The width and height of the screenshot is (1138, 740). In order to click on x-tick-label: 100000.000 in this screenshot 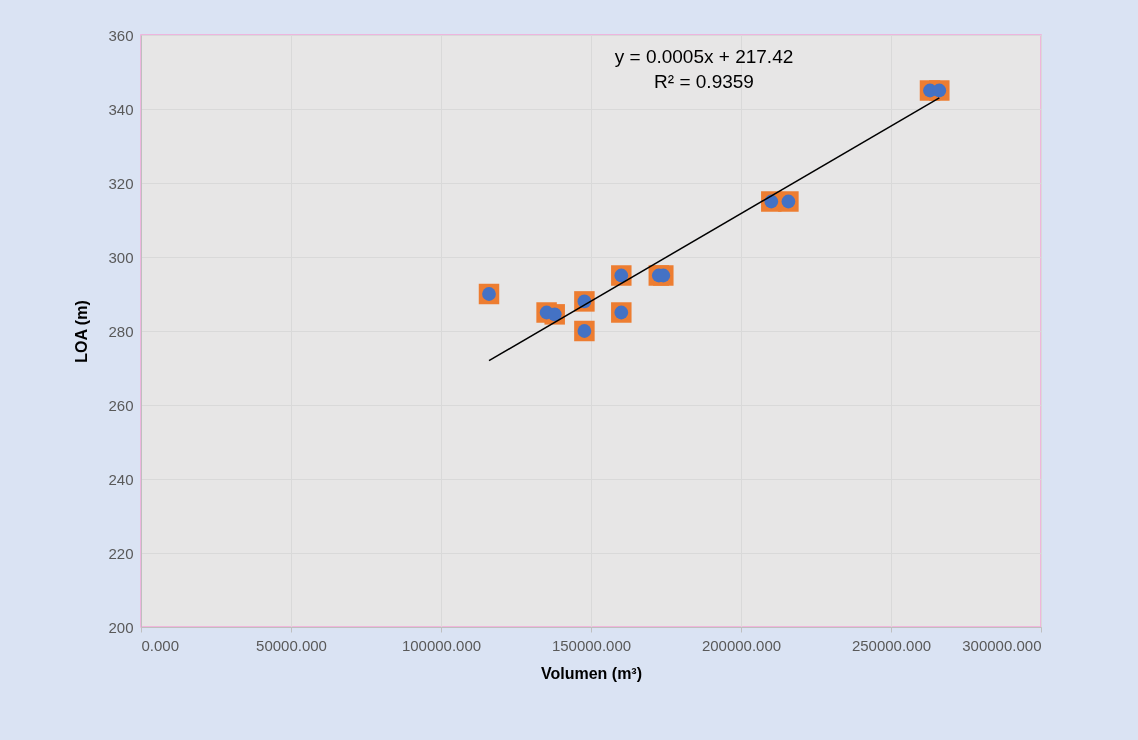, I will do `click(441, 645)`.